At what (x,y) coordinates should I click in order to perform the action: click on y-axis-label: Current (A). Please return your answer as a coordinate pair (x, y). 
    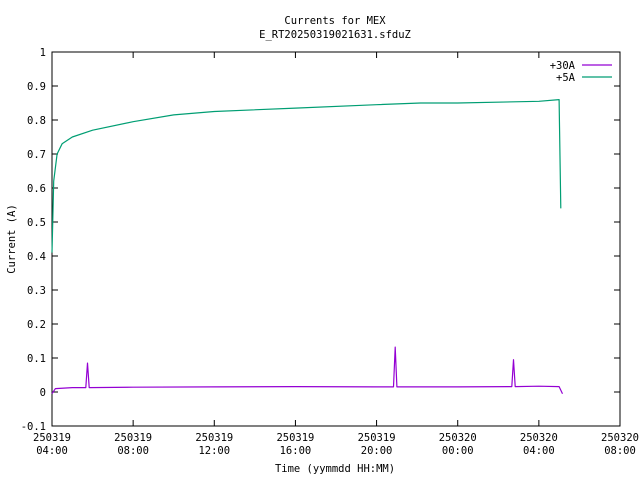
    Looking at the image, I should click on (12, 239).